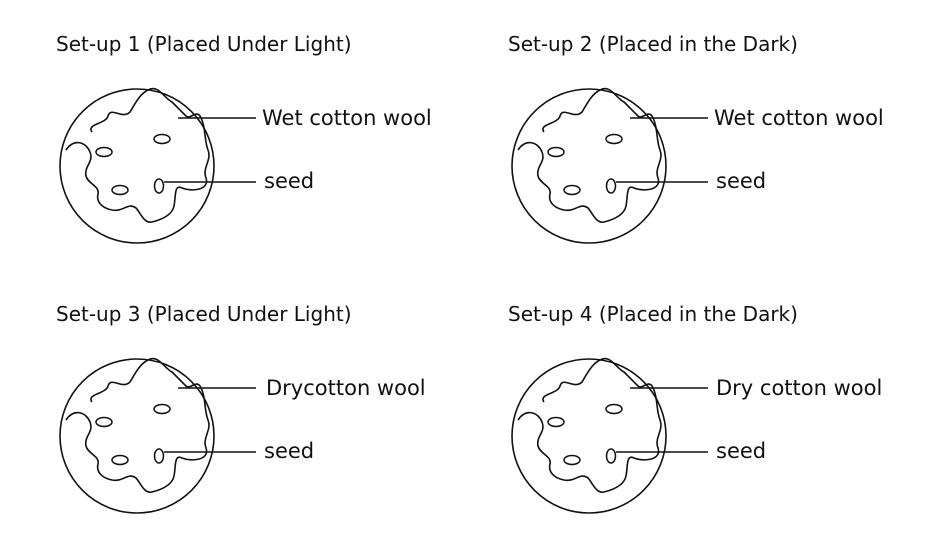 Image resolution: width=936 pixels, height=552 pixels. I want to click on wool-label: Dry cotton wool, so click(799, 388).